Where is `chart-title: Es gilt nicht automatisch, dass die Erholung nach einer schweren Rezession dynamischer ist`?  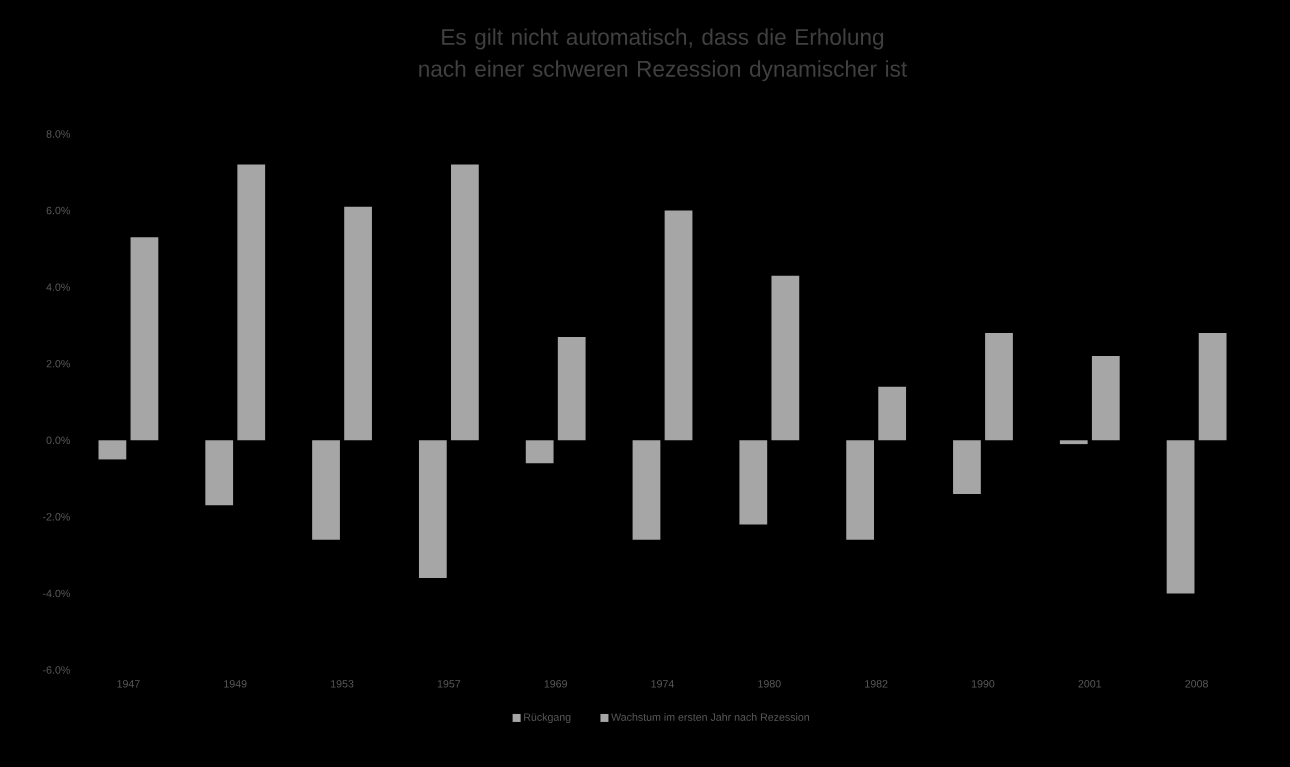 chart-title: Es gilt nicht automatisch, dass die Erholung nach einer schweren Rezession dynamischer ist is located at coordinates (663, 55).